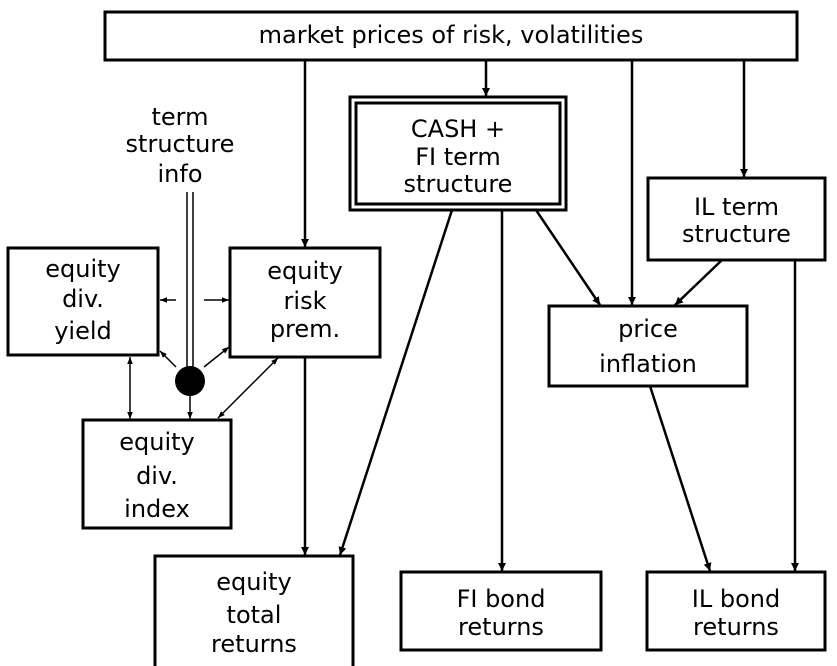  I want to click on node-label: info, so click(179, 174).